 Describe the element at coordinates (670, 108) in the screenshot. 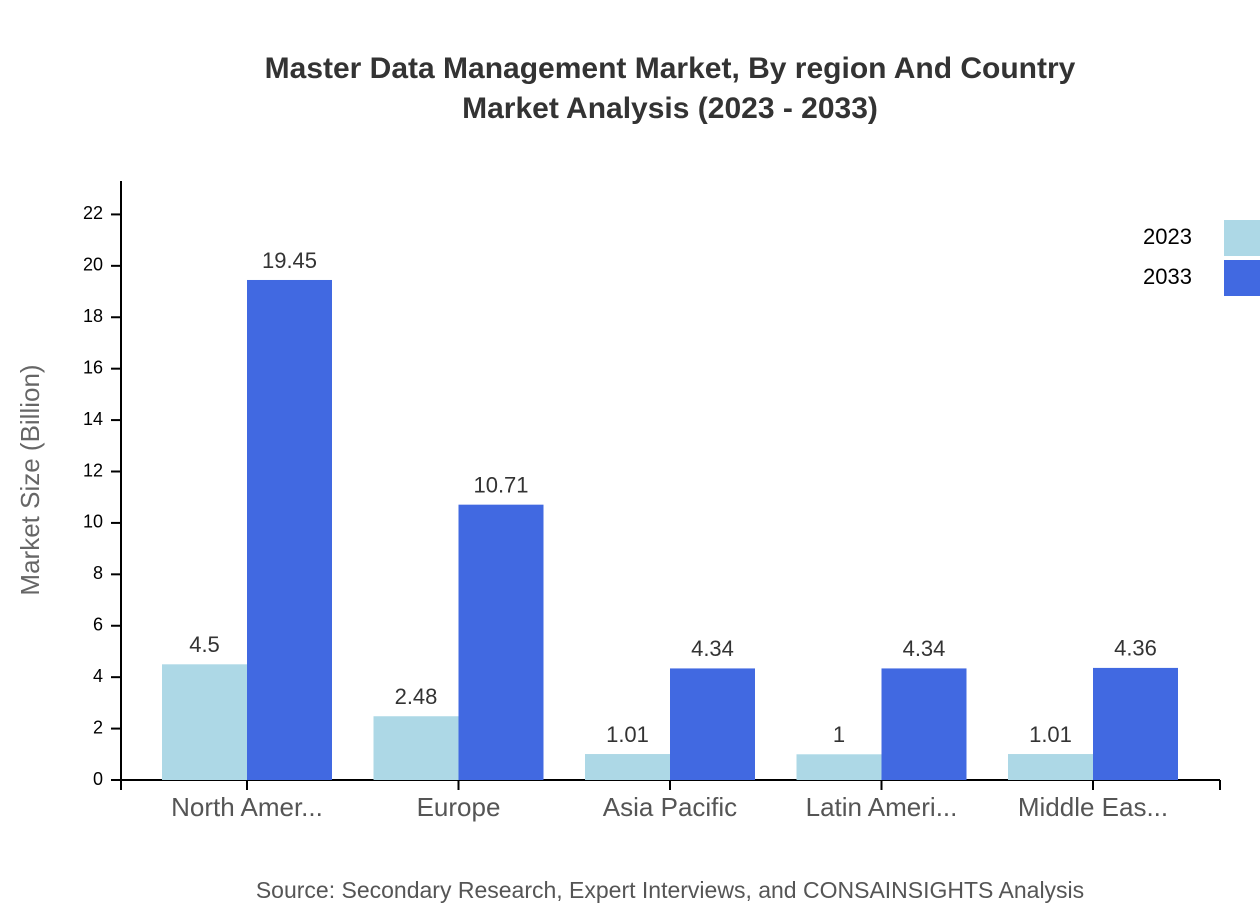

I see `chart-subtitle: Market Analysis (2023 - 2033)` at that location.